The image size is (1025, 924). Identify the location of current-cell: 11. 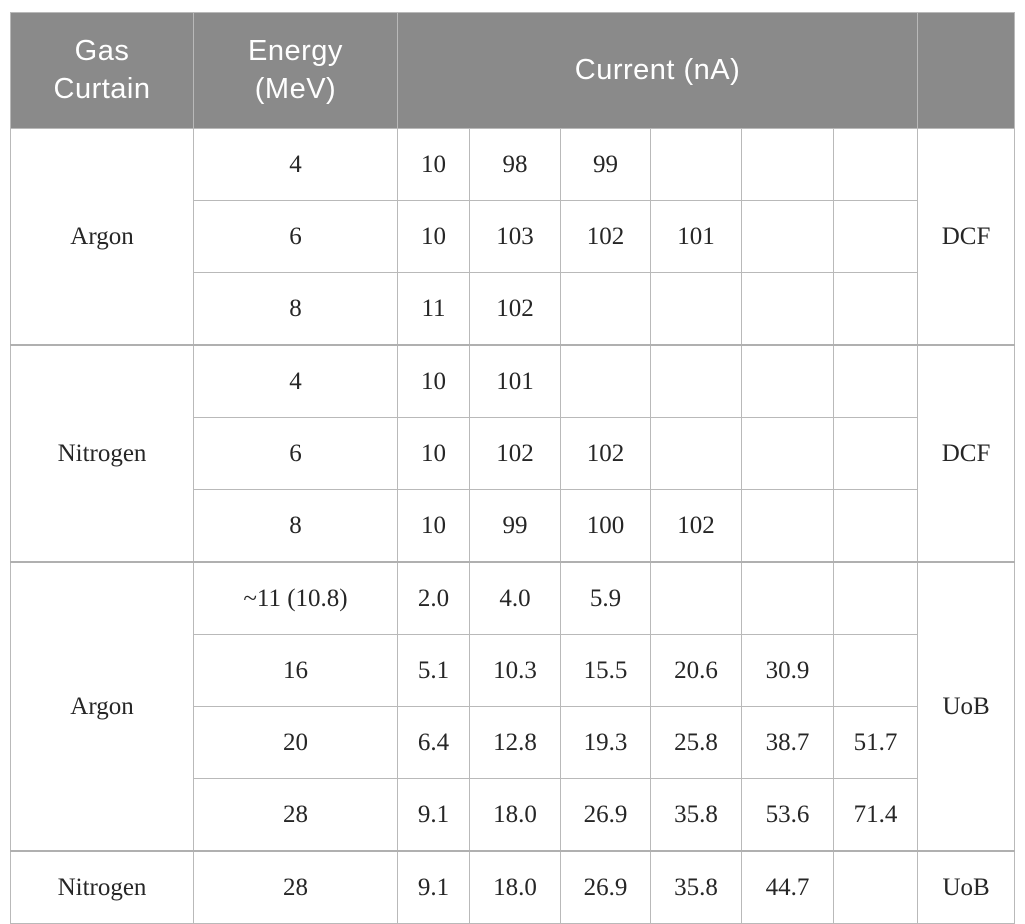
(433, 309).